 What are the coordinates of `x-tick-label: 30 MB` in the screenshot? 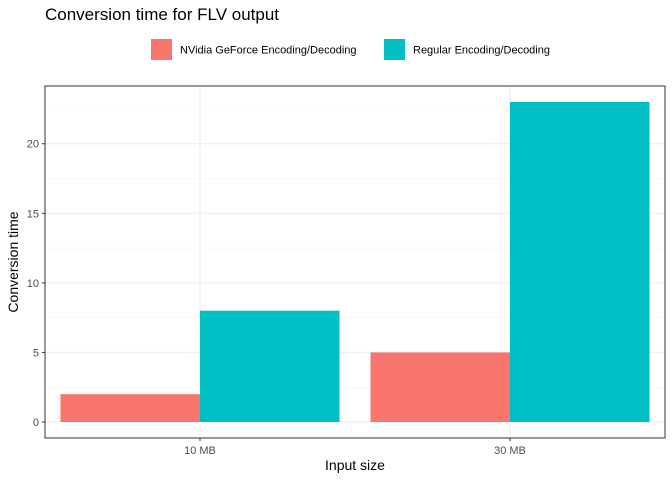 It's located at (510, 451).